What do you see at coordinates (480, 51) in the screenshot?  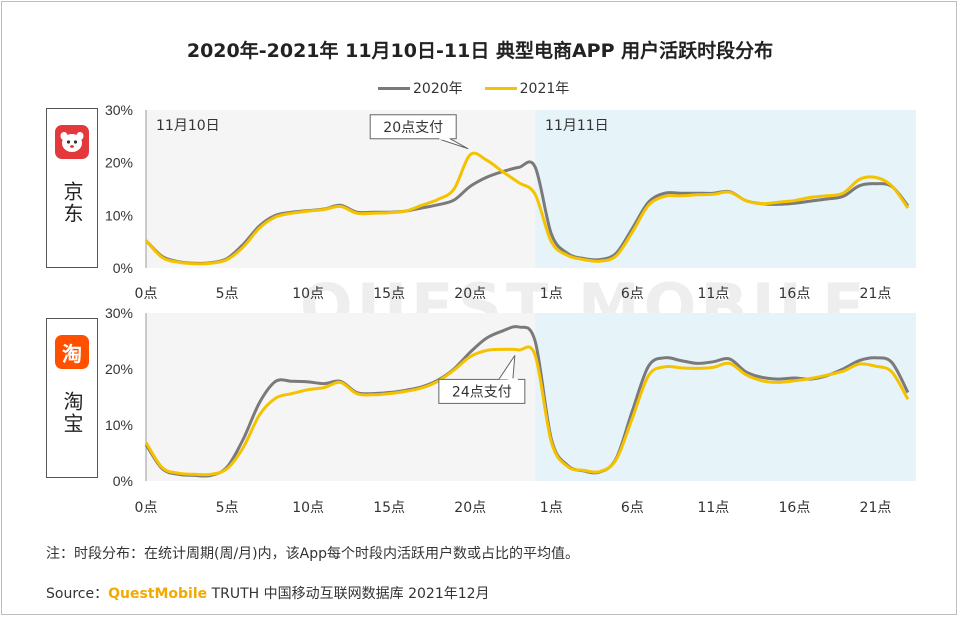 I see `chart-title: 2020年-2021年 11月10日-11日 典型电商APP 用户活跃时段分布` at bounding box center [480, 51].